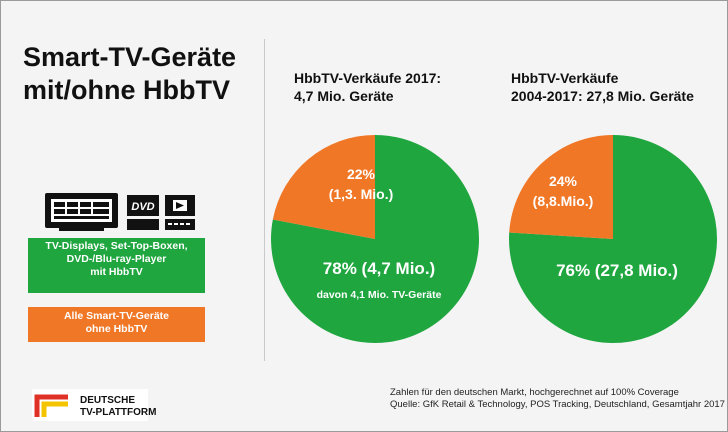 This screenshot has width=728, height=432. Describe the element at coordinates (126, 90) in the screenshot. I see `title-line-2: mit/ohne HbbTV` at that location.